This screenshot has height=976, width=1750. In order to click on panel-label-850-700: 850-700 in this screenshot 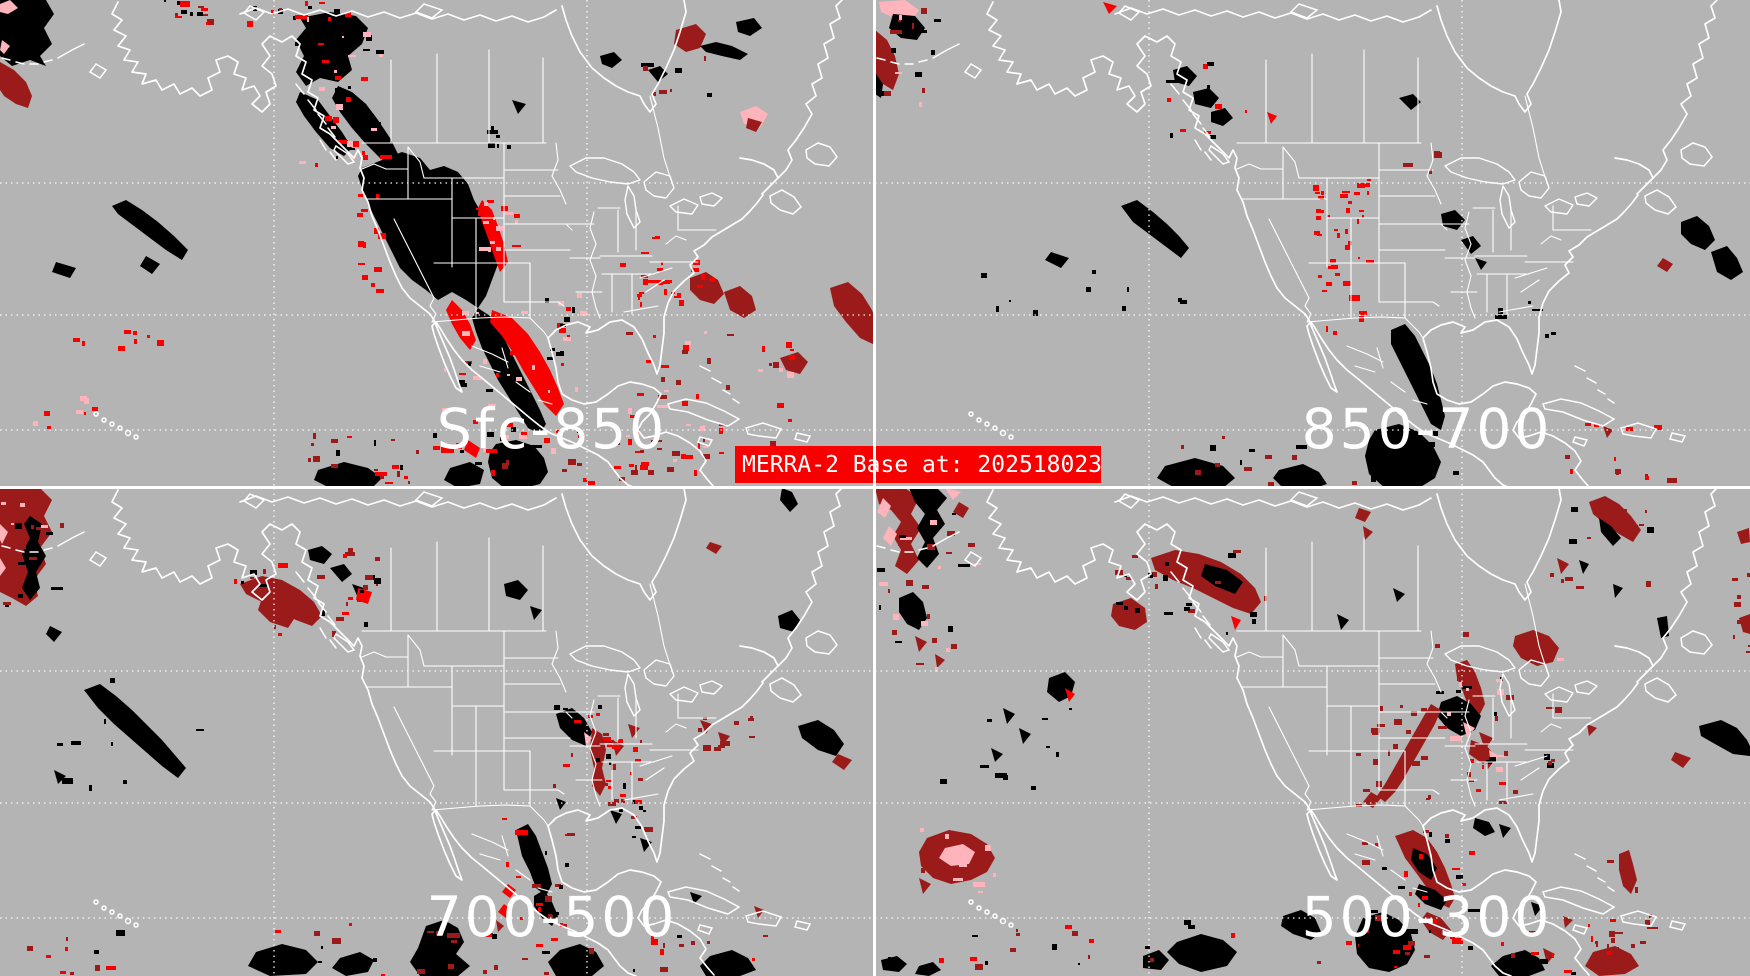, I will do `click(1427, 429)`.